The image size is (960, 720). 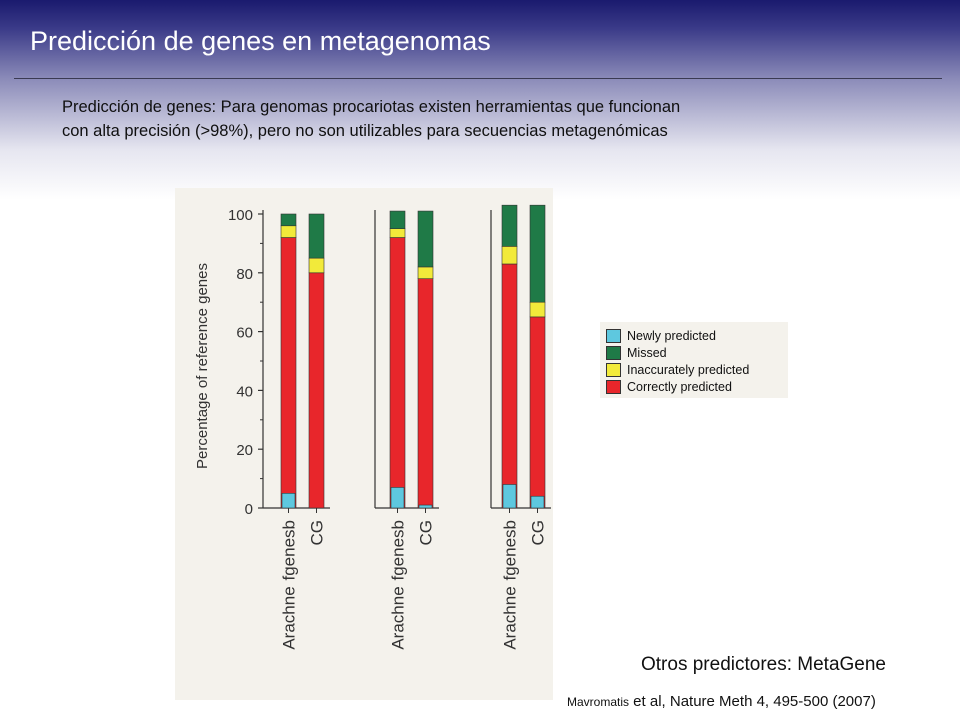 I want to click on slide-title: Predicción de genes en metagenomas, so click(x=260, y=41).